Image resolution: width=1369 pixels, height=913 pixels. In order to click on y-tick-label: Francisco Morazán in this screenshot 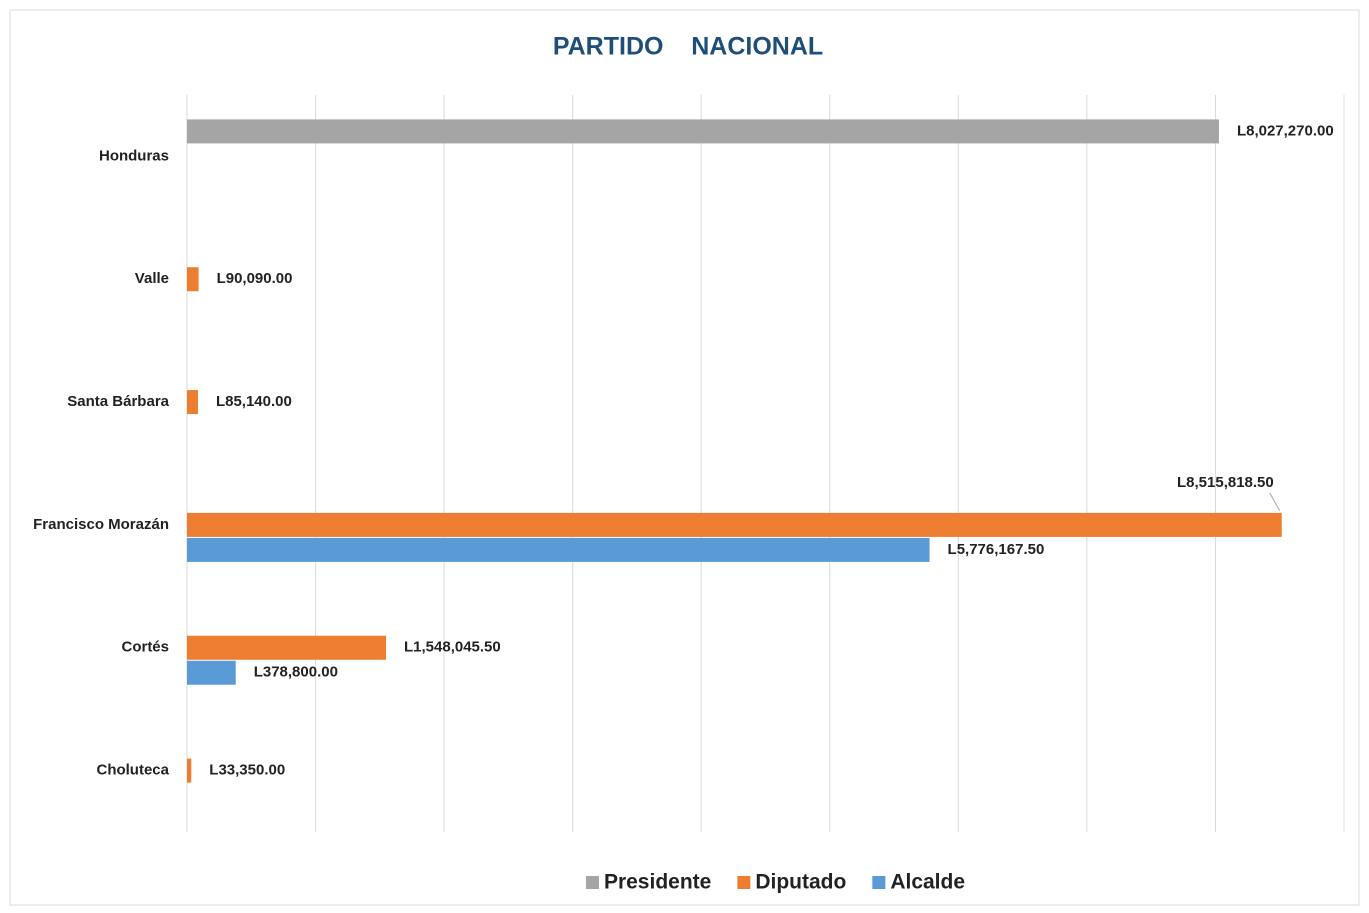, I will do `click(101, 524)`.